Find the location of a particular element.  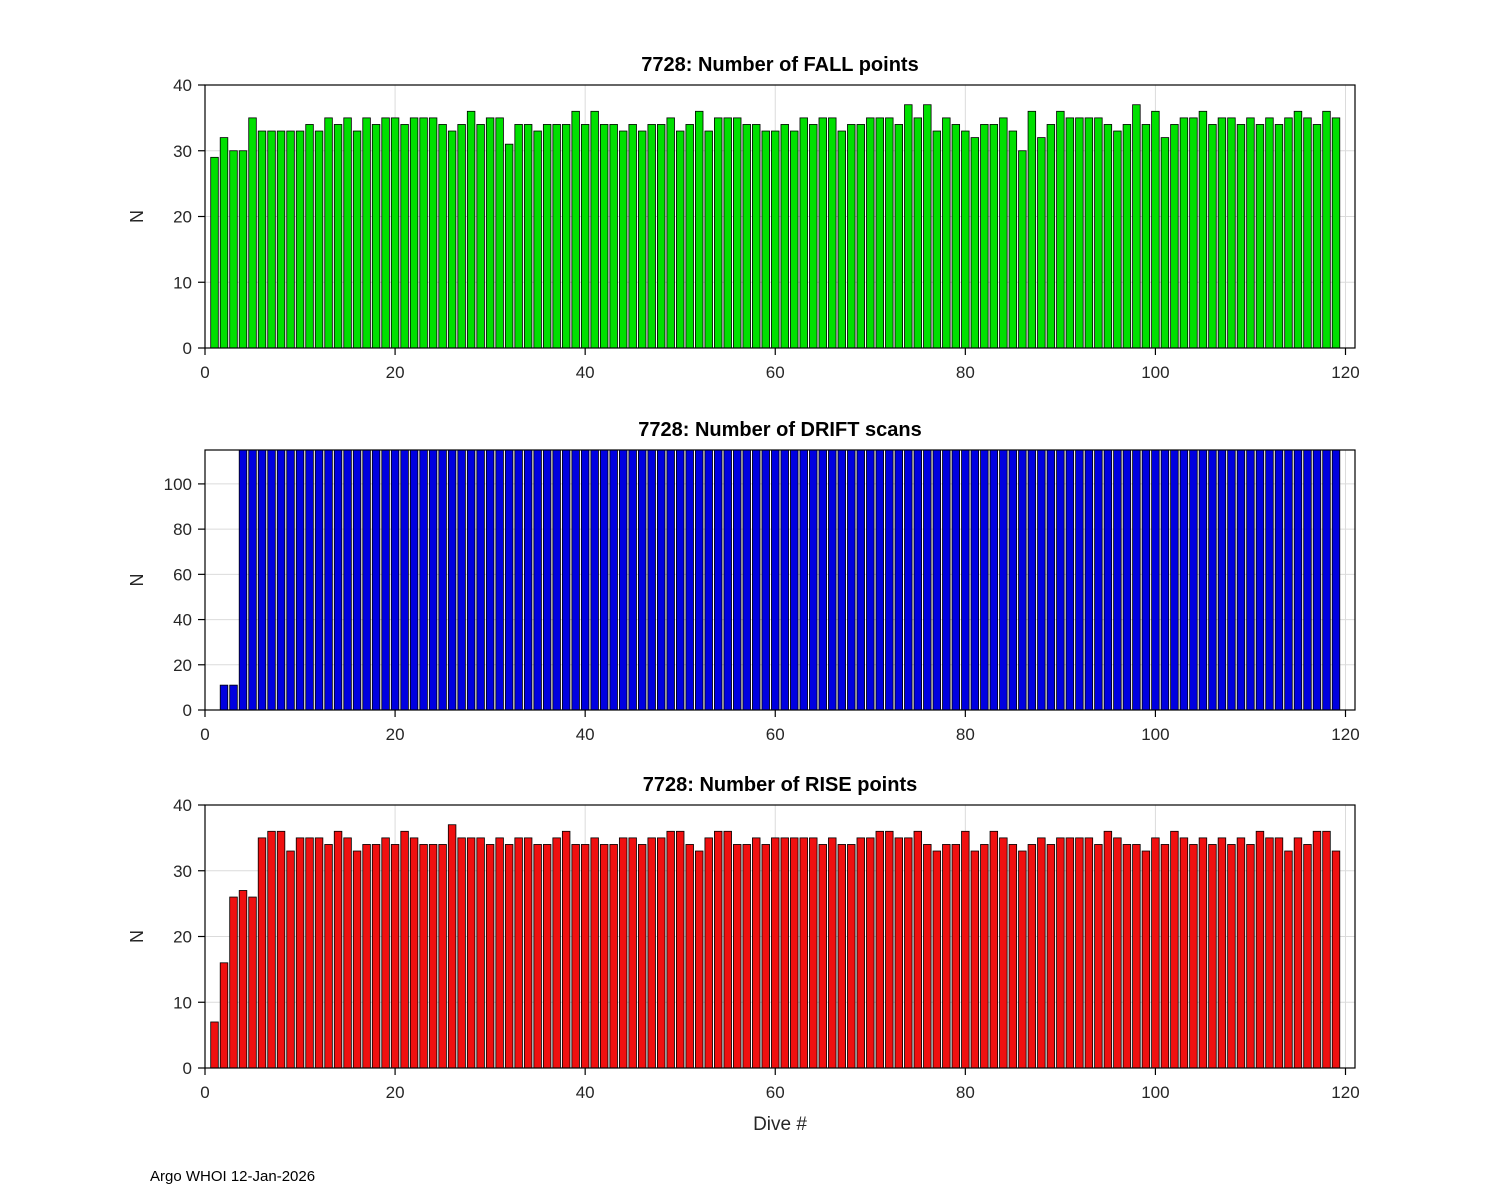

y-tick-label: 80 is located at coordinates (182, 529).